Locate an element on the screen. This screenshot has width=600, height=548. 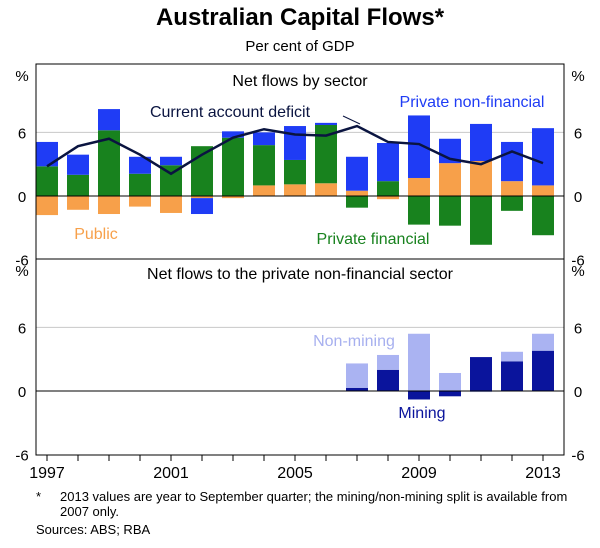
chart-title: Australian Capital Flows* is located at coordinates (300, 17).